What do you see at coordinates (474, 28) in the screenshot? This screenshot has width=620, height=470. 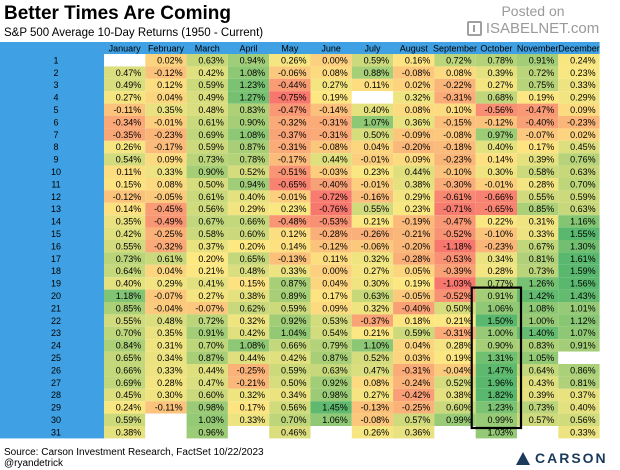 I see `isabelnet-icon` at bounding box center [474, 28].